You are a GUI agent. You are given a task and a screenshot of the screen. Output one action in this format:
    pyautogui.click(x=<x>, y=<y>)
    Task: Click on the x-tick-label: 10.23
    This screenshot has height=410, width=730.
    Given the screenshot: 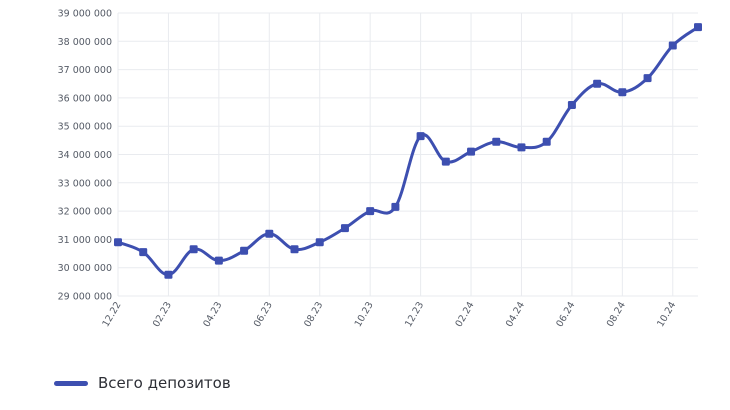 What is the action you would take?
    pyautogui.click(x=364, y=314)
    